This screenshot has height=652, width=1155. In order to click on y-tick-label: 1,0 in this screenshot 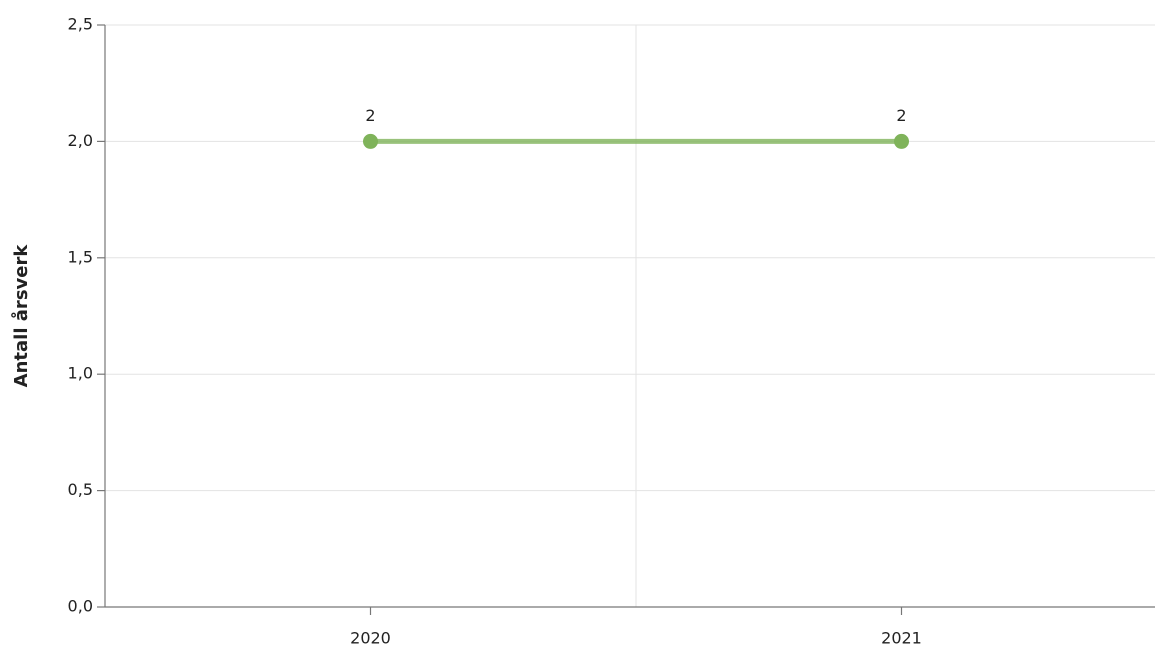, I will do `click(80, 373)`.